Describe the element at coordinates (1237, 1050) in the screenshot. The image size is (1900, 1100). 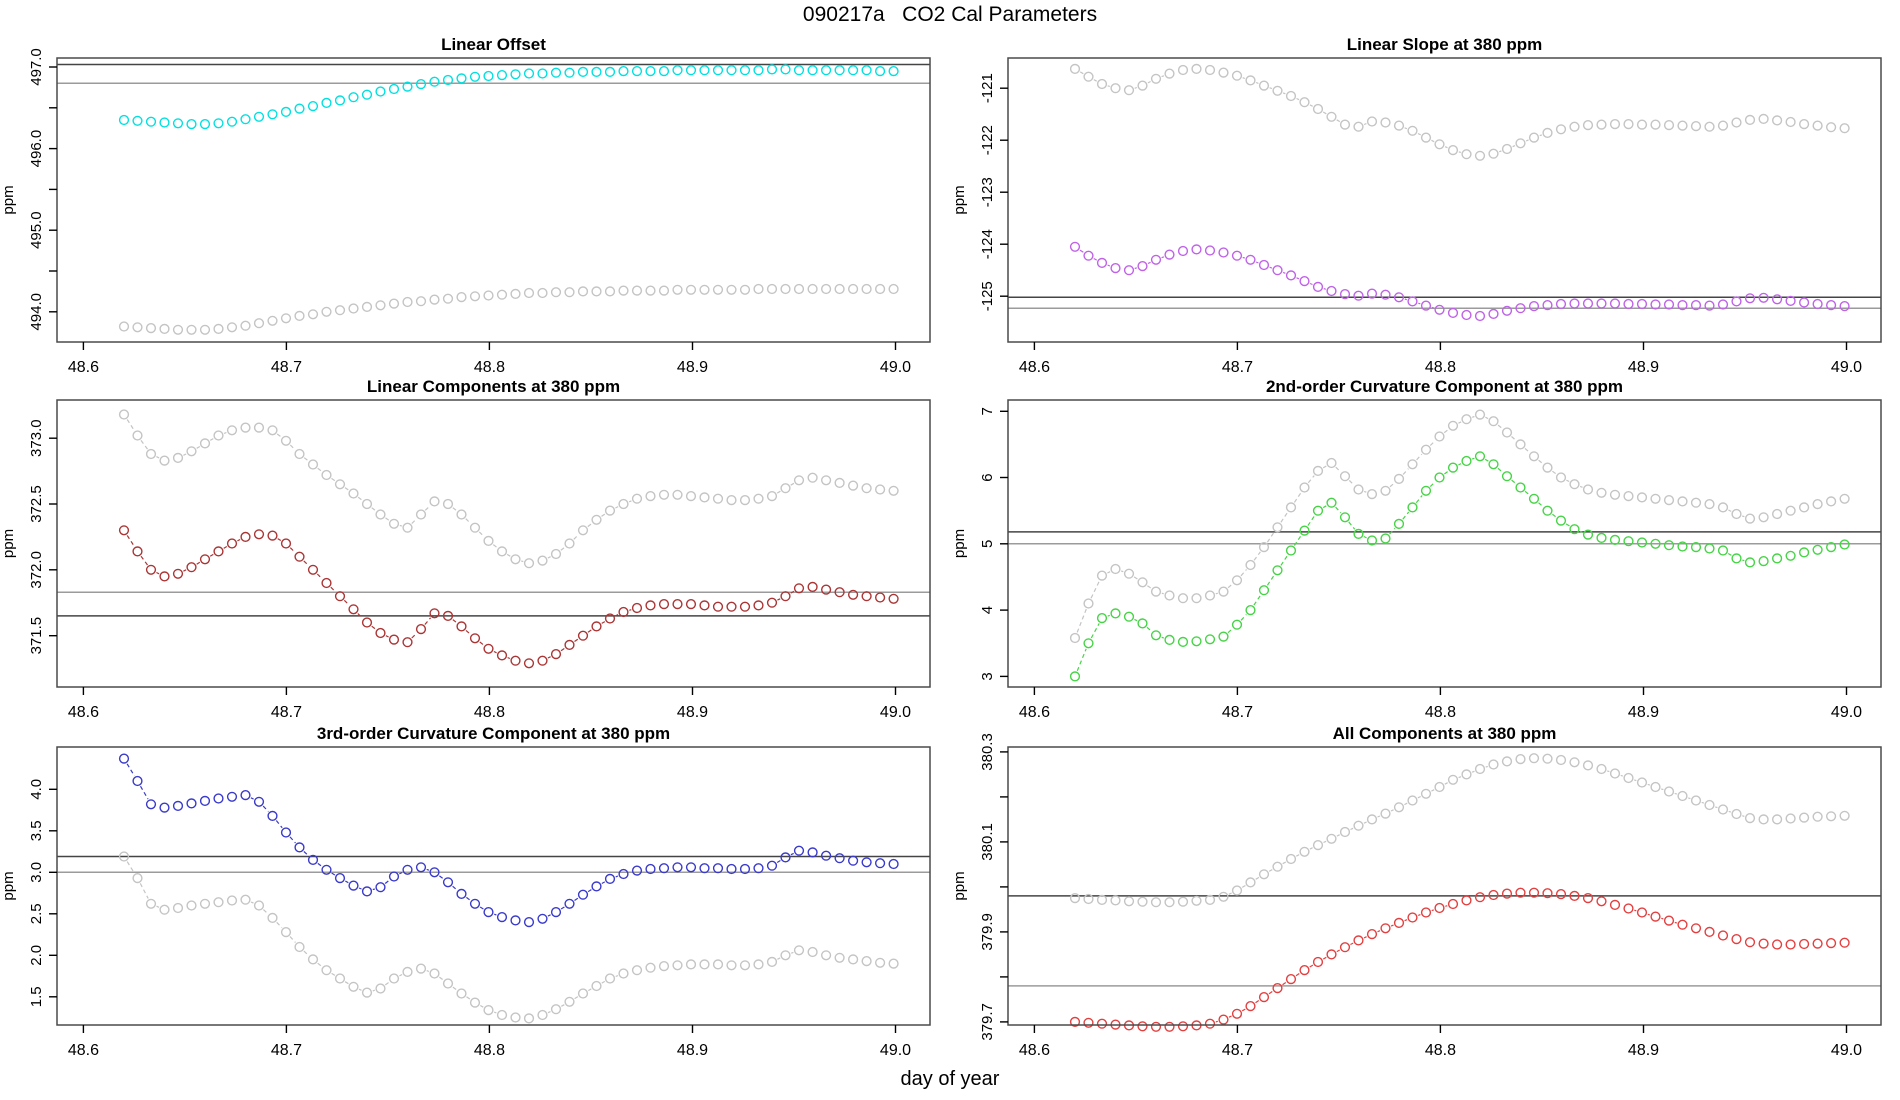
I see `x-tick-label: 48.7` at that location.